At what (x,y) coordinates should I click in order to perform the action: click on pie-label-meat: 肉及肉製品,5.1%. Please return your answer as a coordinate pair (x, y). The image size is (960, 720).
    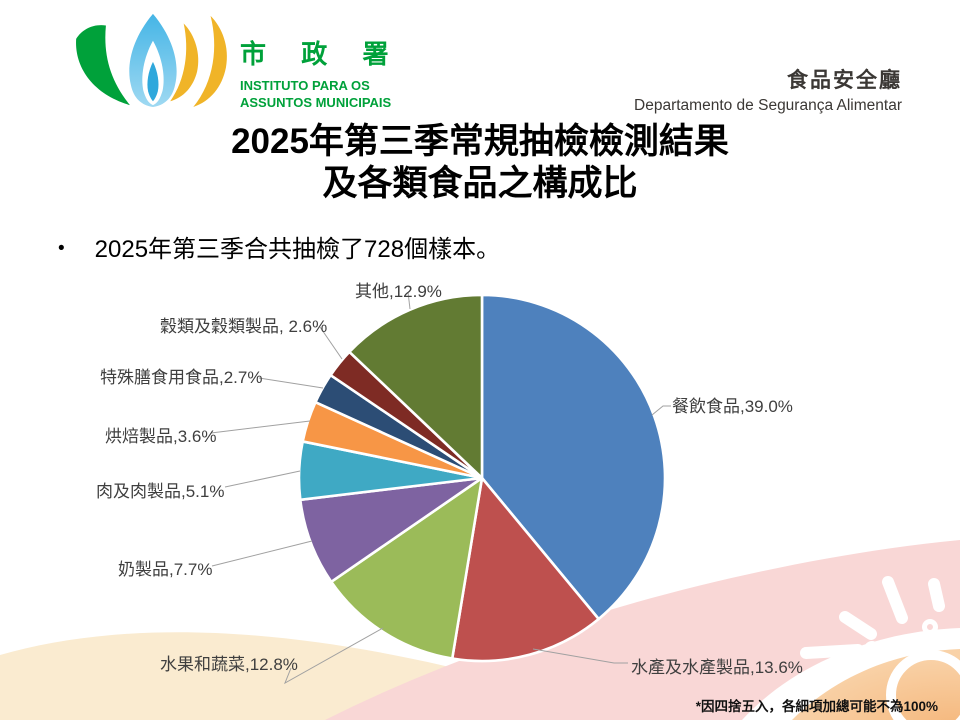
    Looking at the image, I should click on (160, 491).